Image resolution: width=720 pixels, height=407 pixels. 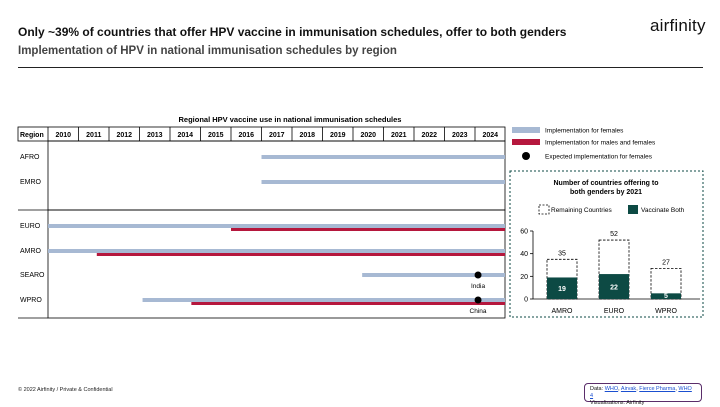 I want to click on source-link: Airvak, so click(x=628, y=389).